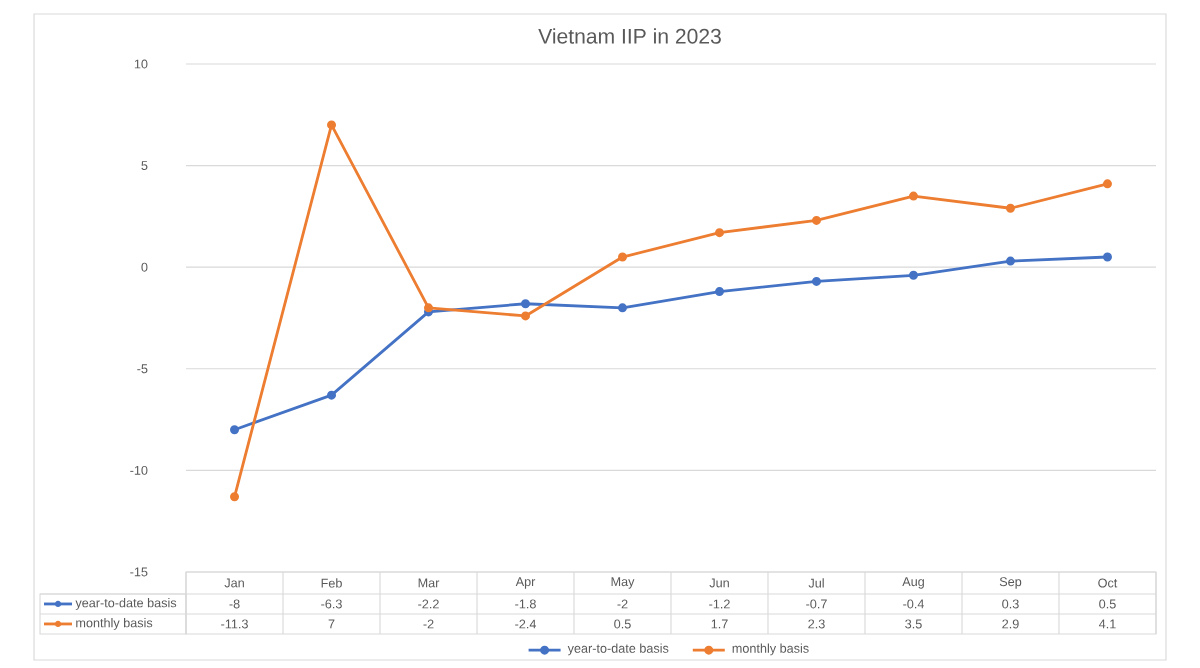 The width and height of the screenshot is (1200, 668). Describe the element at coordinates (629, 36) in the screenshot. I see `chart-title: Vietnam IIP in 2023` at that location.